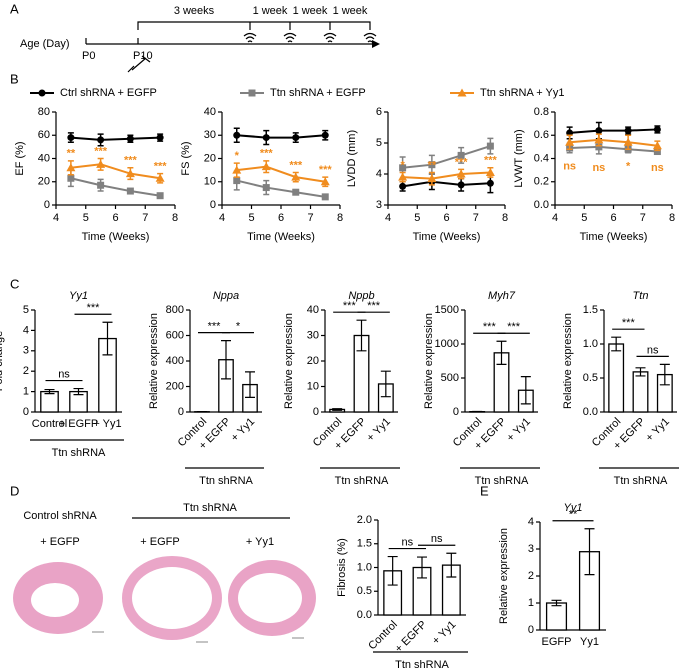 This screenshot has width=685, height=672. Describe the element at coordinates (26, 392) in the screenshot. I see `y-tick-label: 1` at that location.